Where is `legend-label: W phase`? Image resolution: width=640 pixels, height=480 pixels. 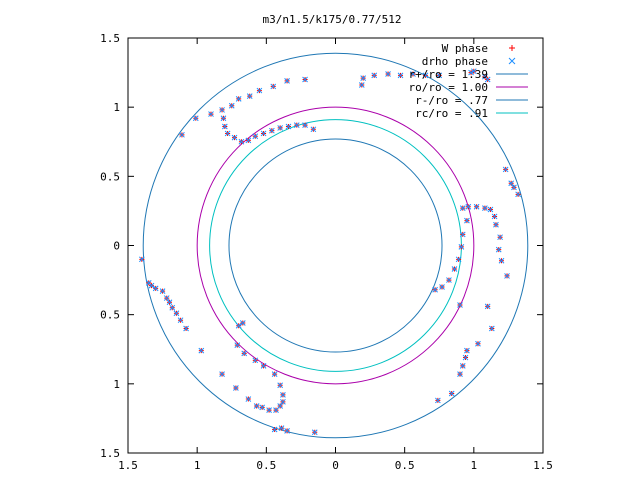
legend-label: W phase is located at coordinates (465, 48).